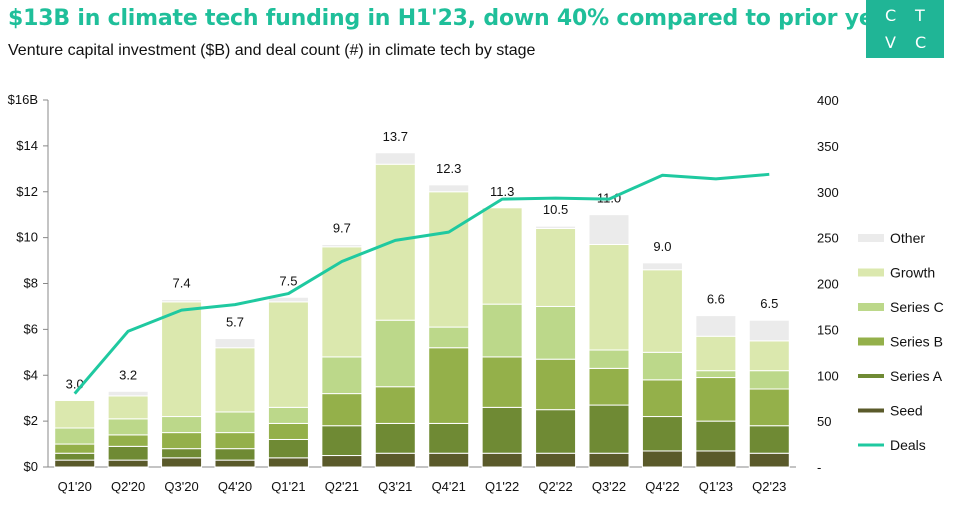 Image resolution: width=960 pixels, height=508 pixels. I want to click on y-tick-label: $16B, so click(23, 99).